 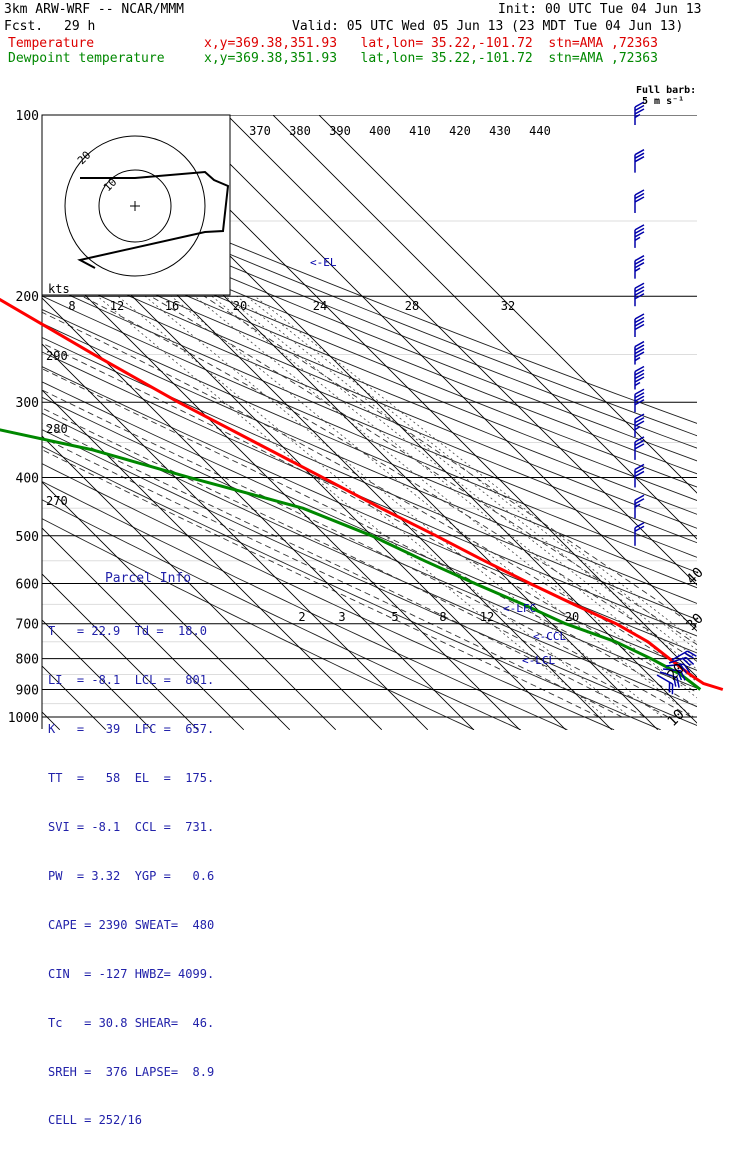 I want to click on theta-label: 400, so click(x=380, y=131).